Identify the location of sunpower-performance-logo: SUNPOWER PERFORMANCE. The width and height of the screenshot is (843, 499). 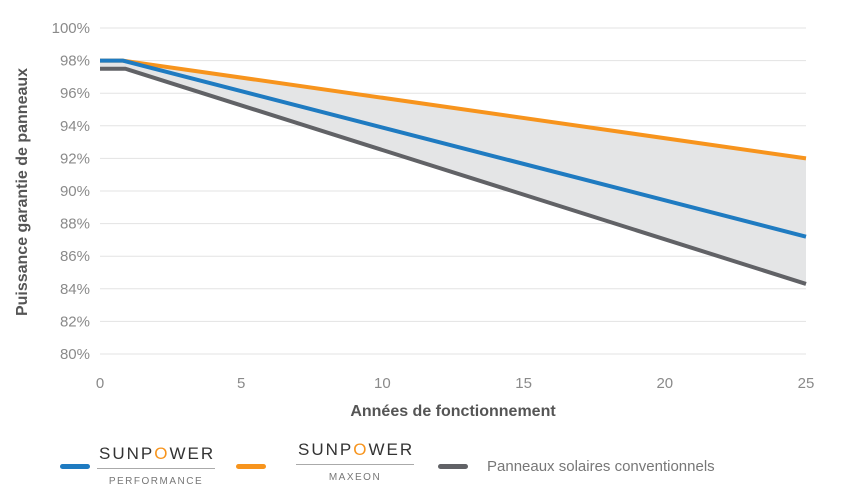
(156, 465).